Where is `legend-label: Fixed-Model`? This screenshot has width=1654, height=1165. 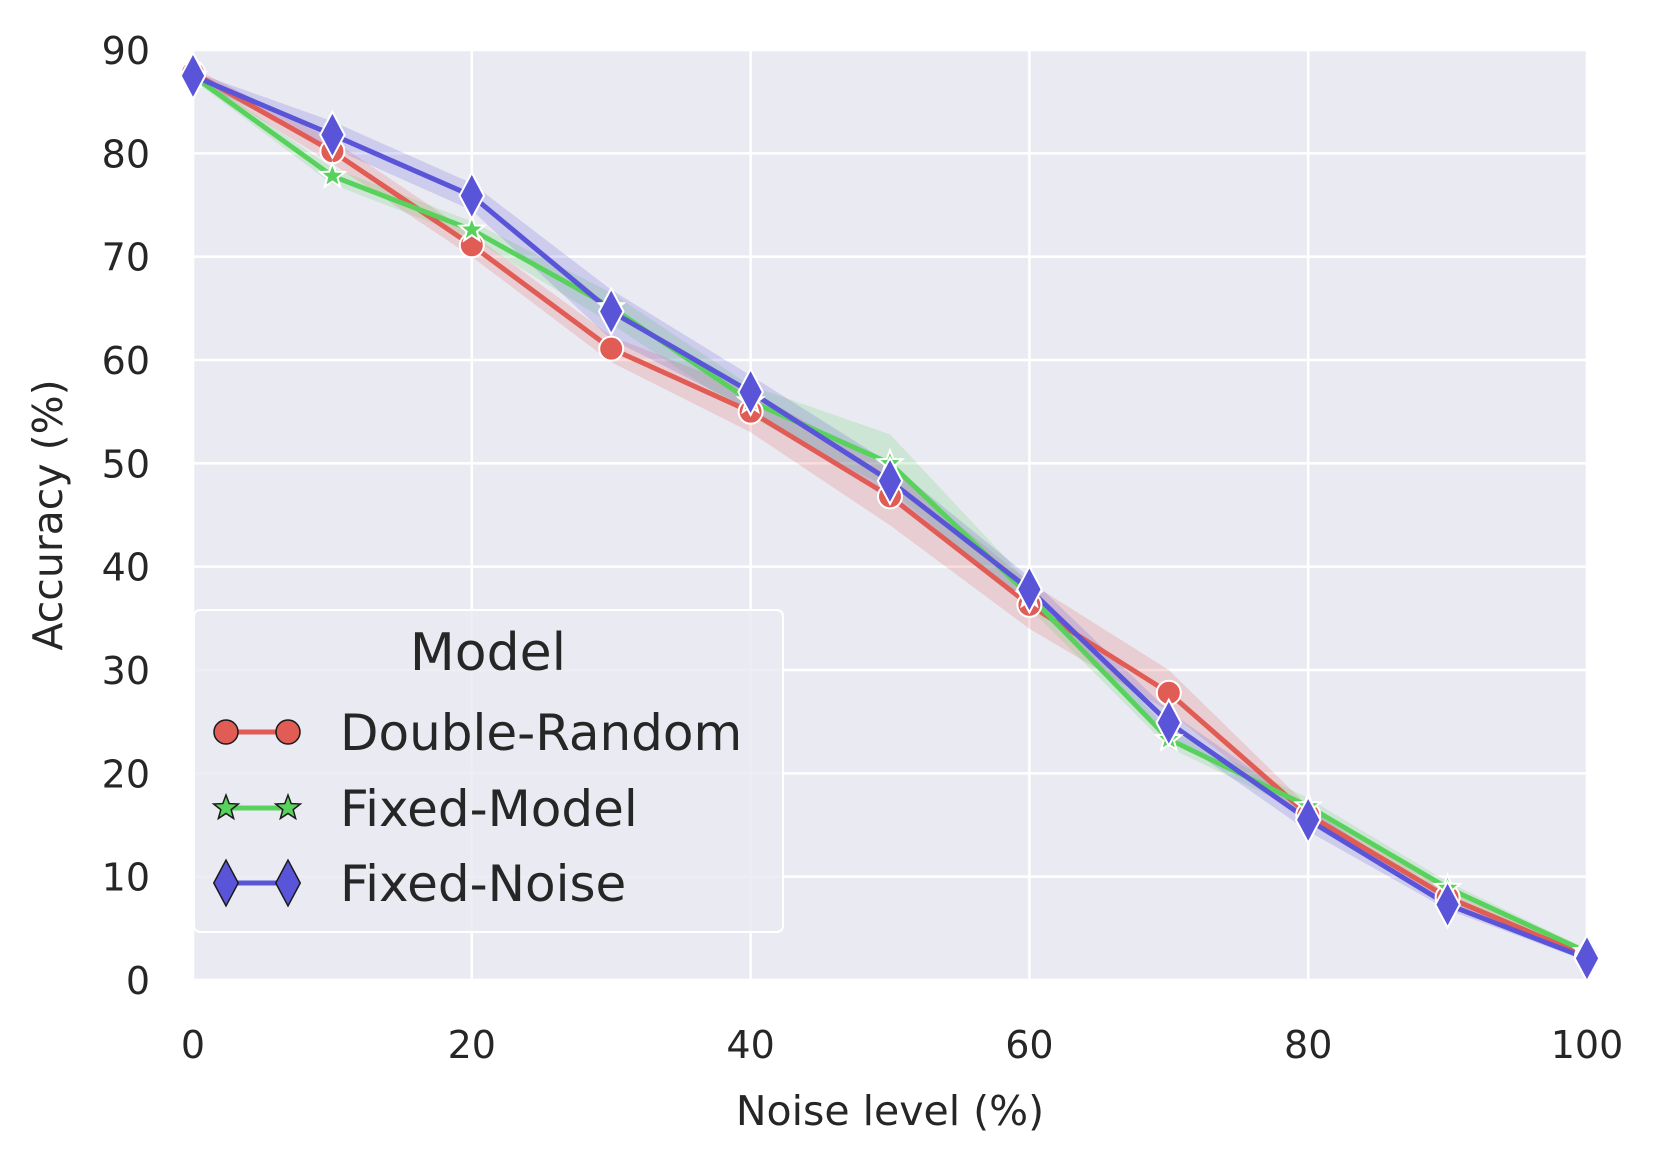 legend-label: Fixed-Model is located at coordinates (489, 809).